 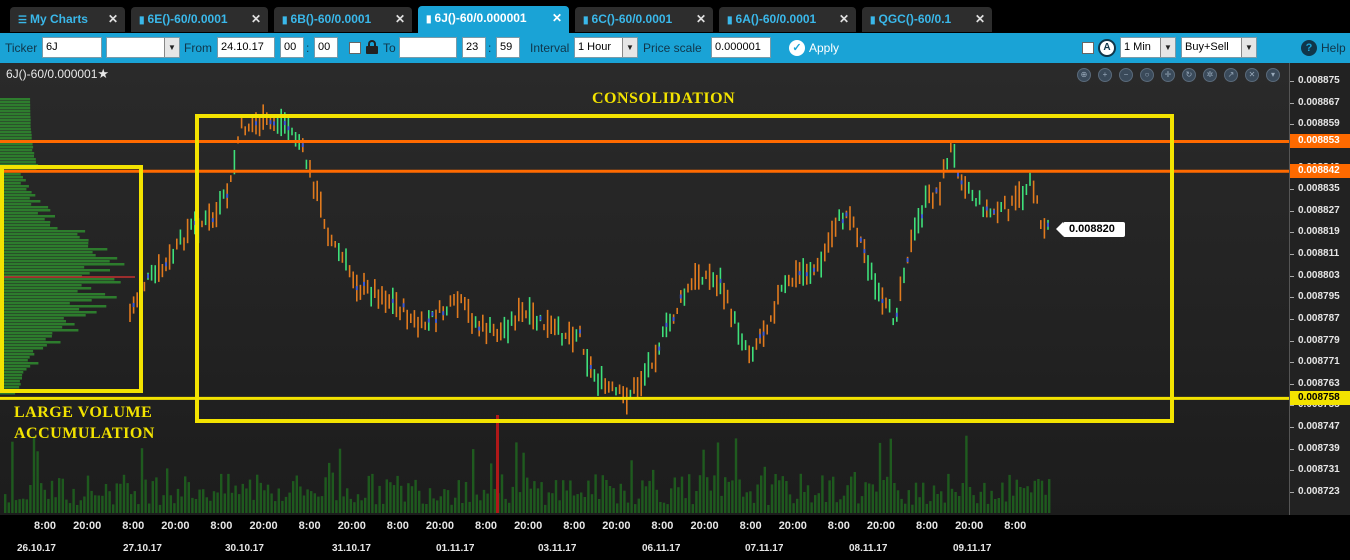 What do you see at coordinates (1105, 75) in the screenshot?
I see `zoom-in-icon: +` at bounding box center [1105, 75].